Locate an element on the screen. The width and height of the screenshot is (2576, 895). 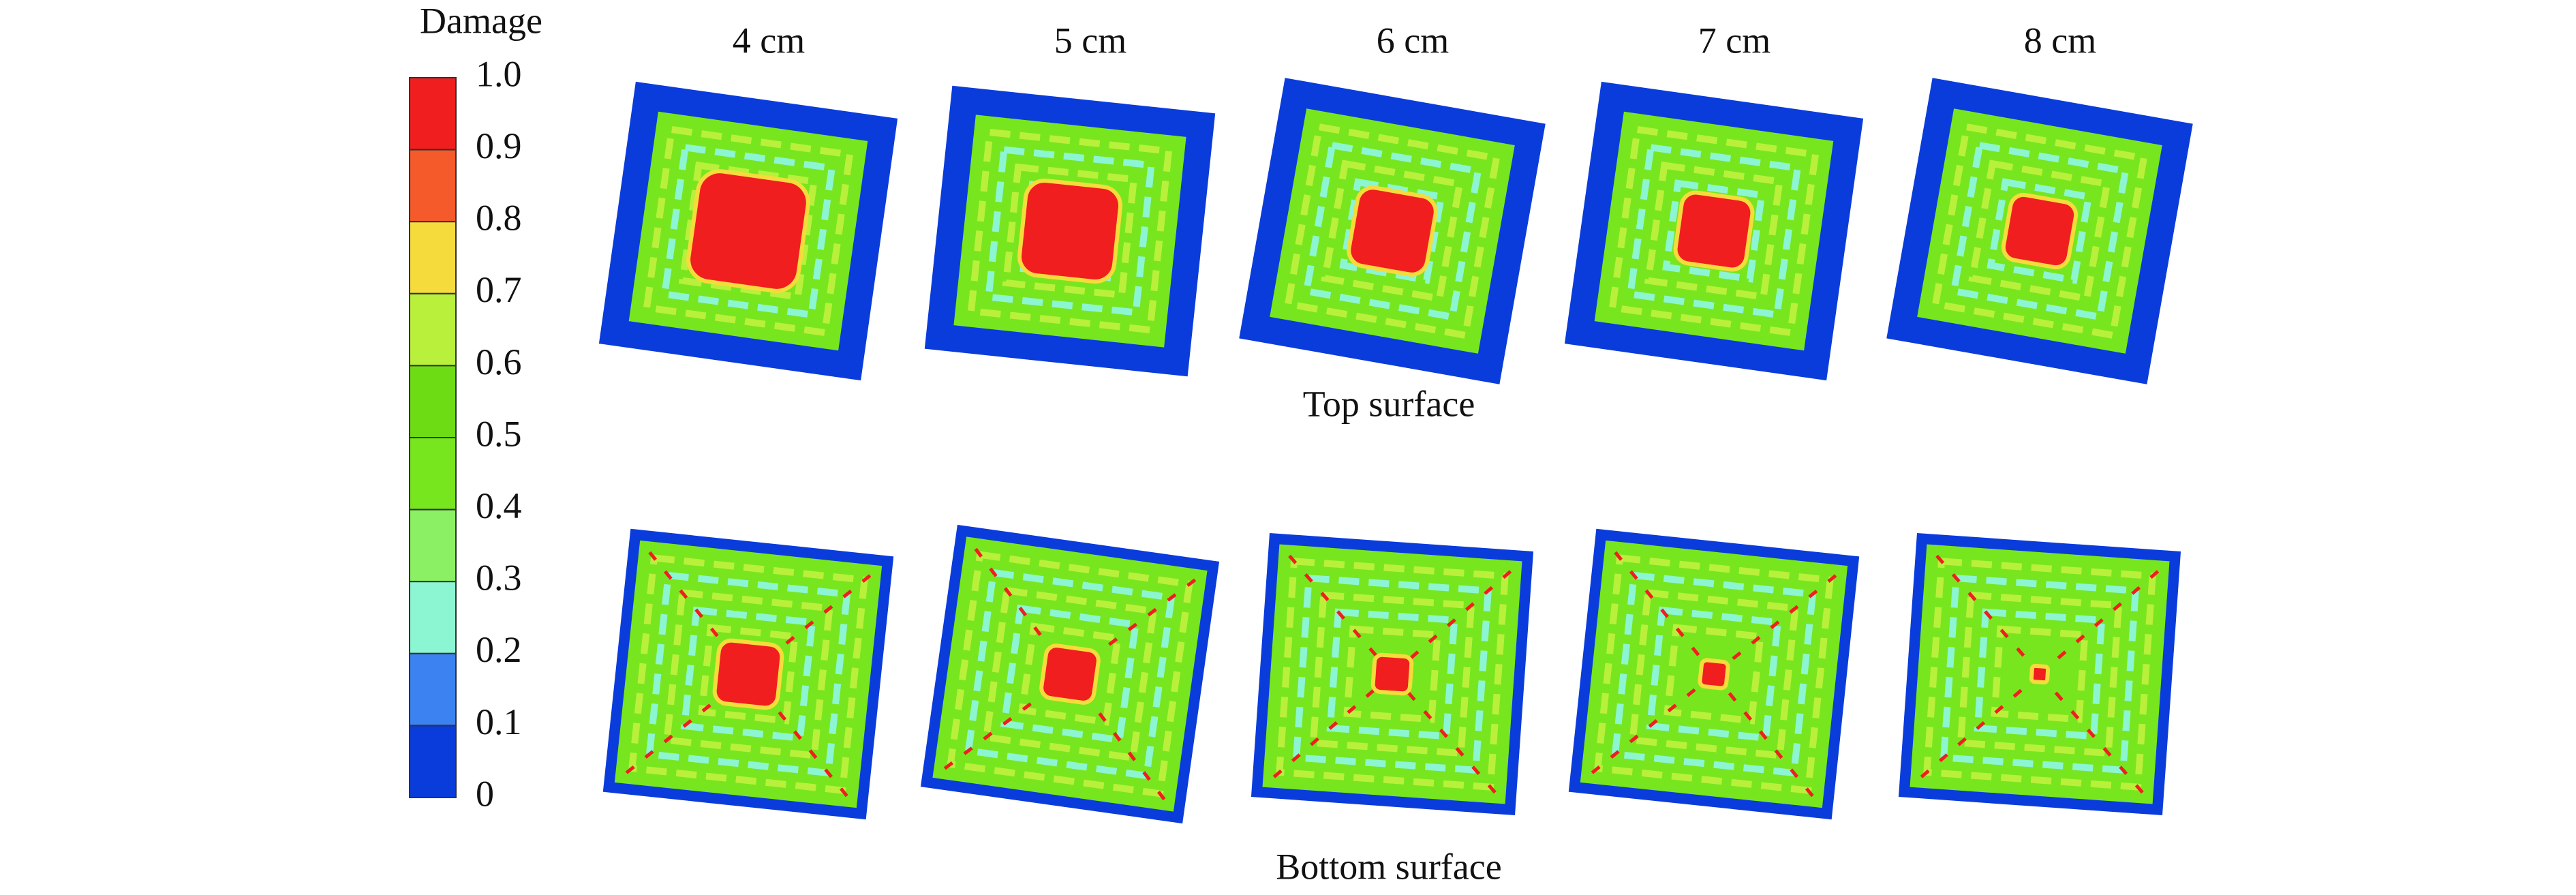
colorbar-tick-label: 0 is located at coordinates (485, 793).